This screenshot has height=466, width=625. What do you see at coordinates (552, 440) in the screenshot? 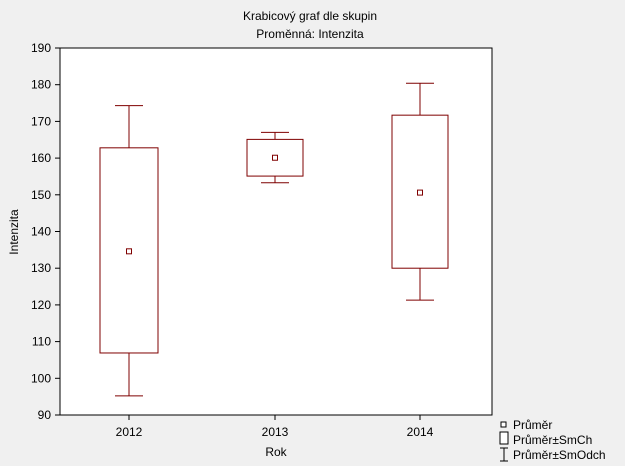
I see `legend-label-se-box: Průměr±SmCh` at bounding box center [552, 440].